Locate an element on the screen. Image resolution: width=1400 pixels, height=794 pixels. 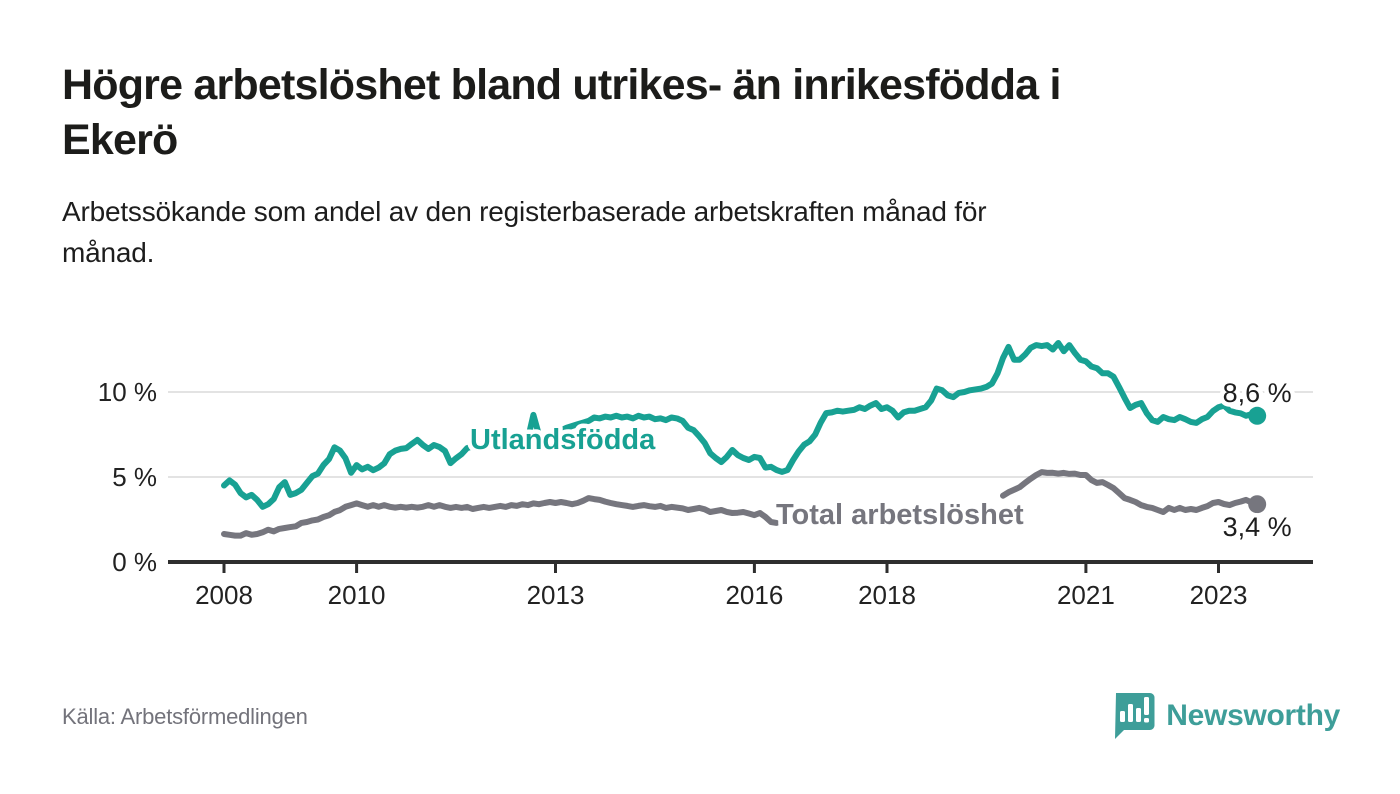
x-tick-label: 2018 is located at coordinates (887, 595).